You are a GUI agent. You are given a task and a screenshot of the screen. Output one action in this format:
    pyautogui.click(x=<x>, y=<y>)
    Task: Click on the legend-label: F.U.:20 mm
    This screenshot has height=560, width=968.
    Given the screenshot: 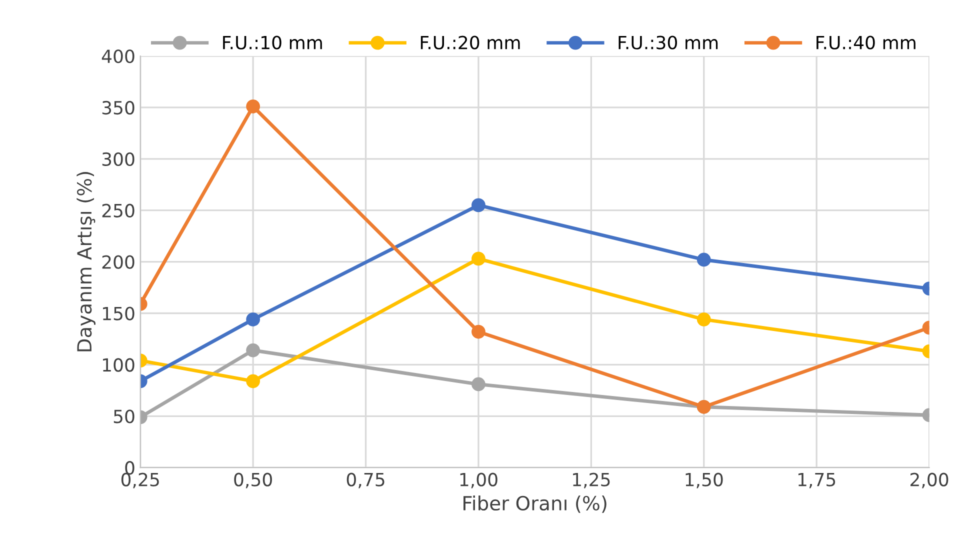 What is the action you would take?
    pyautogui.click(x=470, y=43)
    